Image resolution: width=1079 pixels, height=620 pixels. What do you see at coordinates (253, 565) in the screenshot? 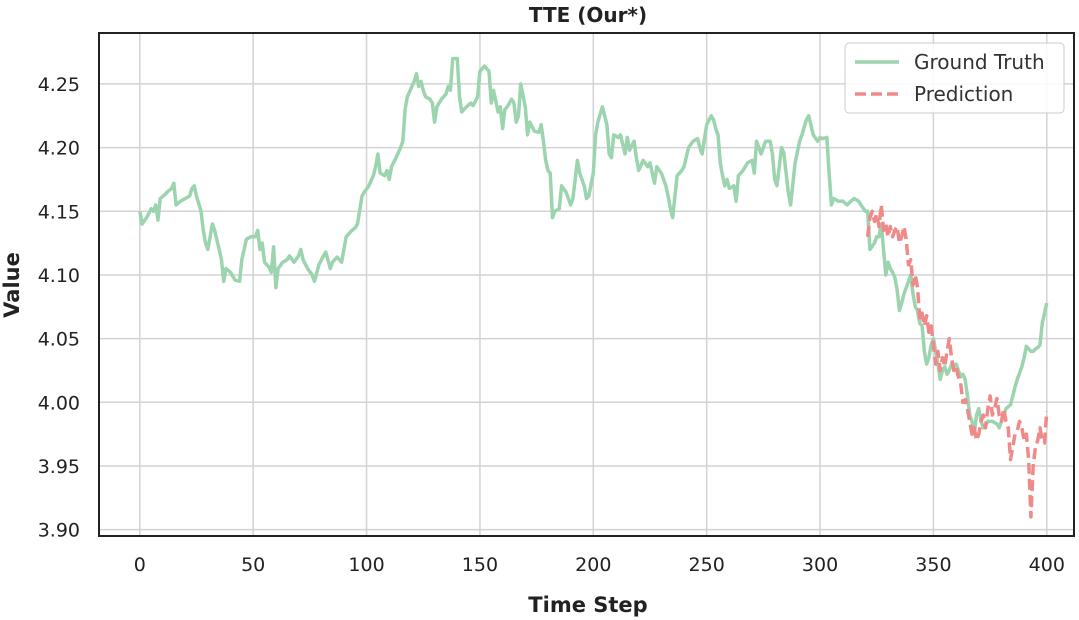
I see `x-tick-label: 50` at bounding box center [253, 565].